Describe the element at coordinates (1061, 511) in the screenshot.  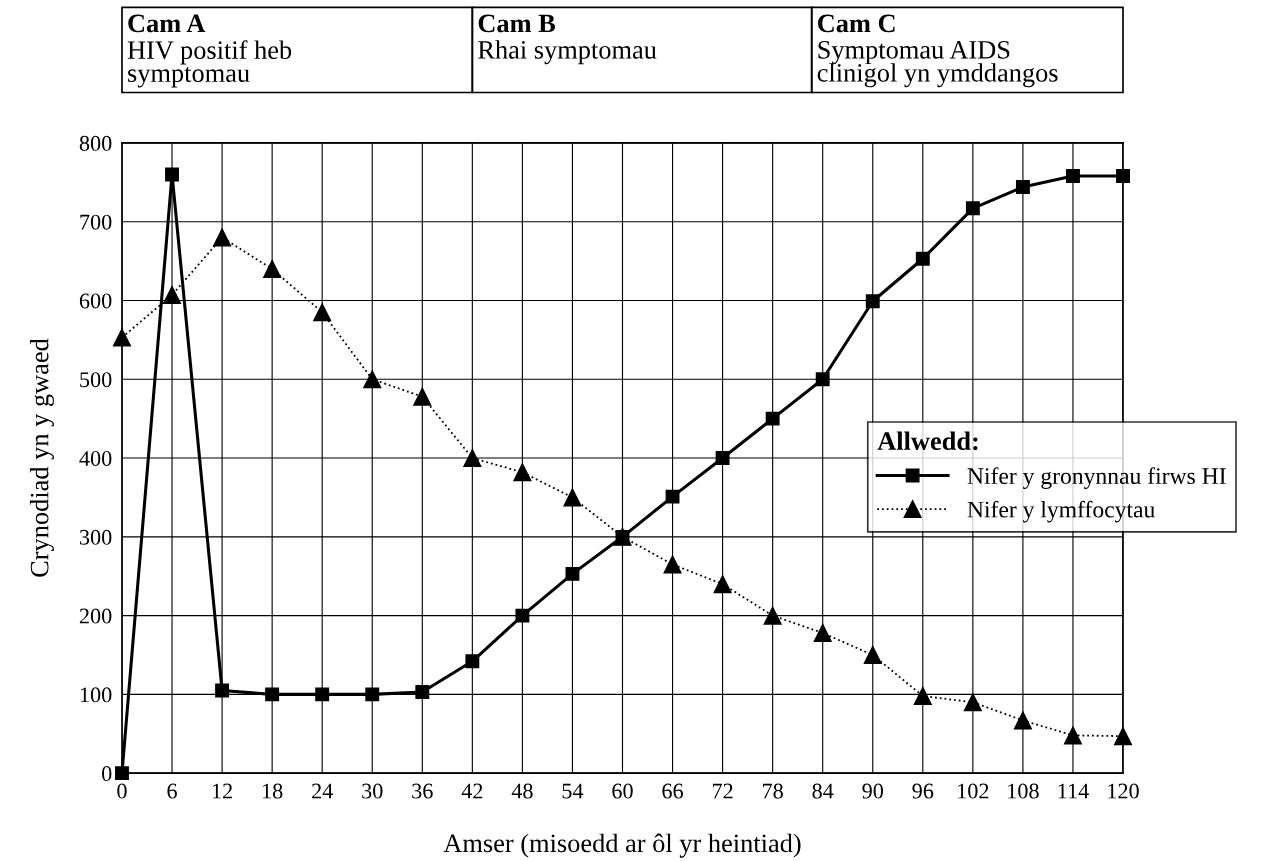
I see `legend-label: Nifer y lymffocytau` at that location.